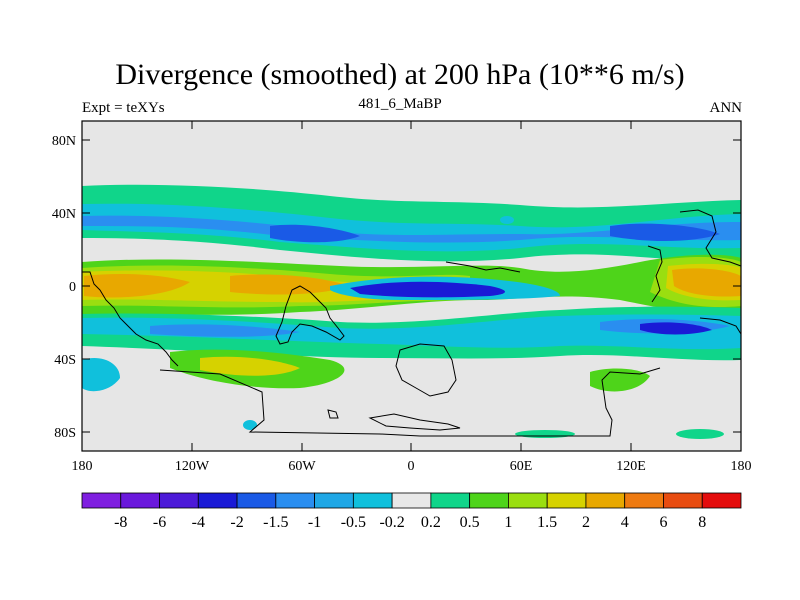 The width and height of the screenshot is (800, 600). What do you see at coordinates (631, 466) in the screenshot?
I see `x-tick-120e: 120E` at bounding box center [631, 466].